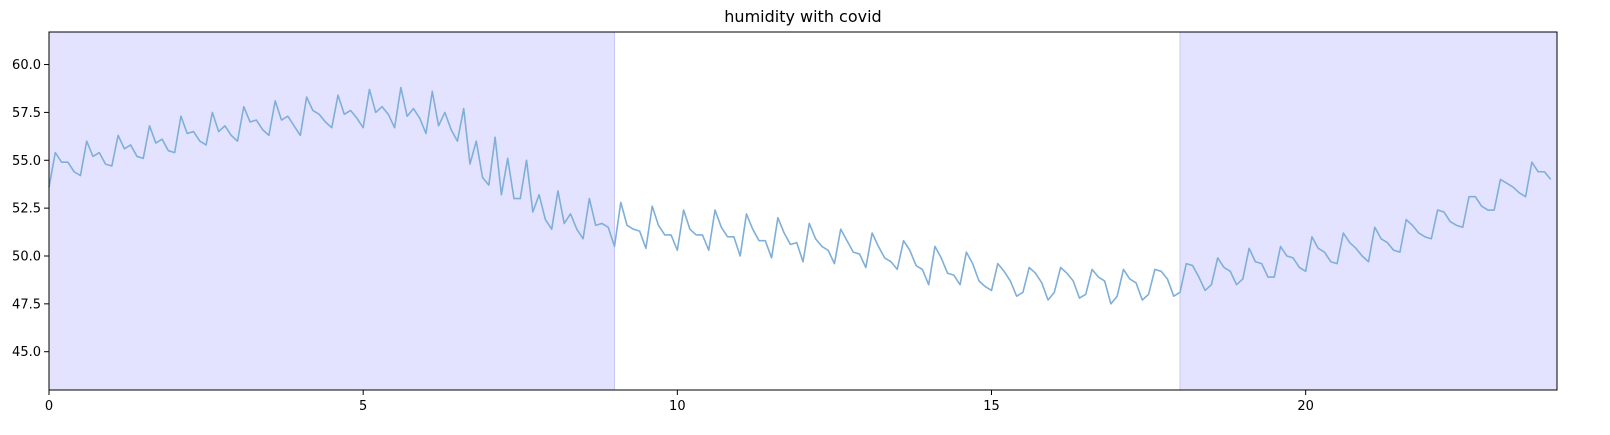  I want to click on x-tick-label: 15, so click(991, 406).